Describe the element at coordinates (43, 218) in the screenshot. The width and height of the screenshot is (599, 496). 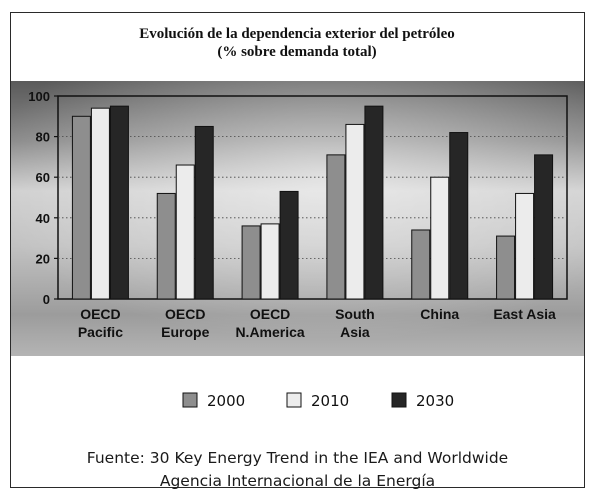
I see `y-tick-label: 40` at that location.